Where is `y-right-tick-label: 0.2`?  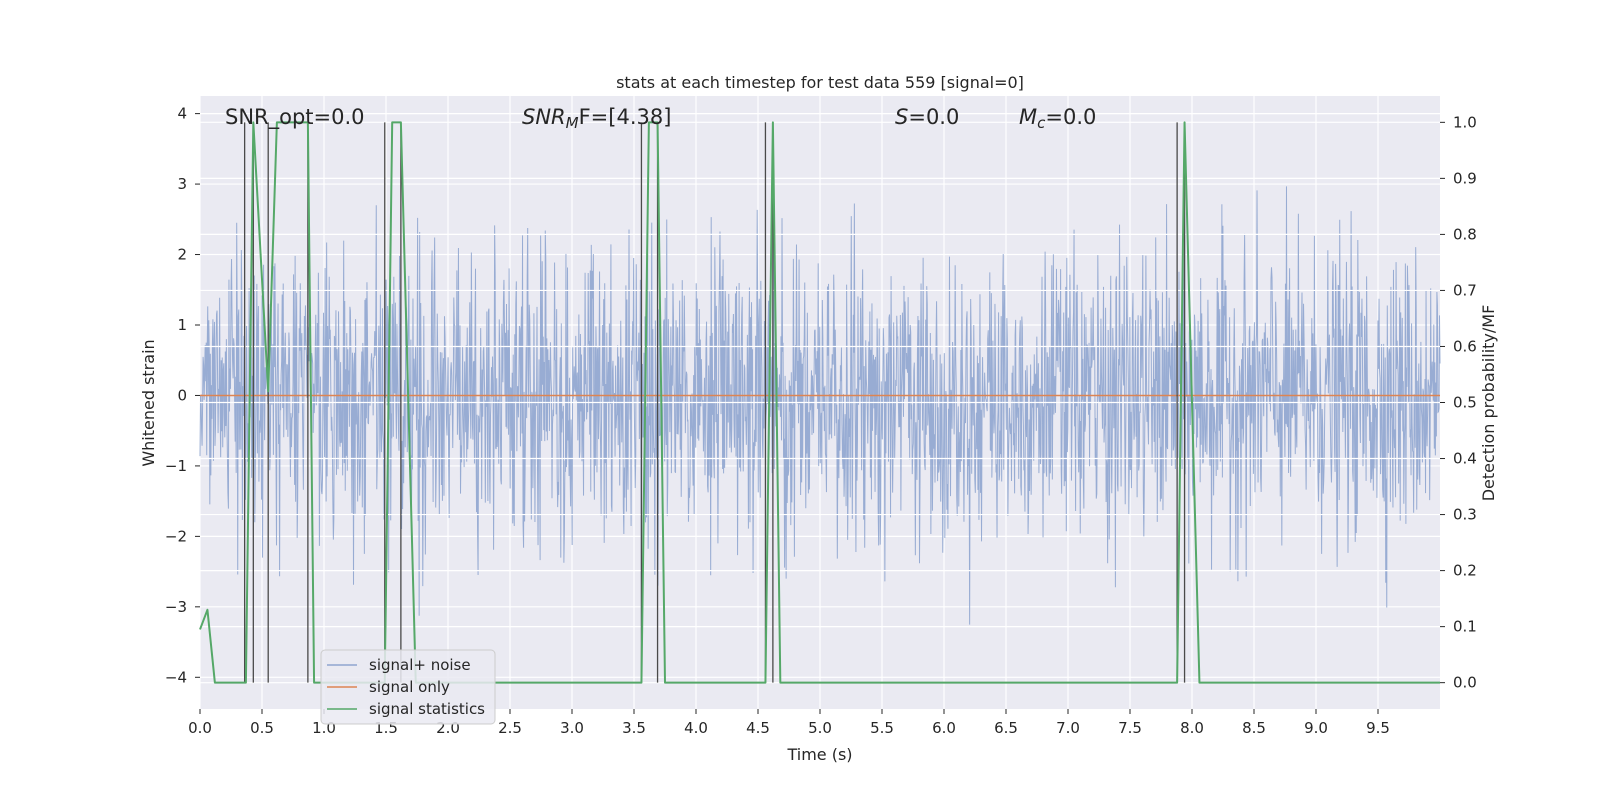
y-right-tick-label: 0.2 is located at coordinates (1465, 571).